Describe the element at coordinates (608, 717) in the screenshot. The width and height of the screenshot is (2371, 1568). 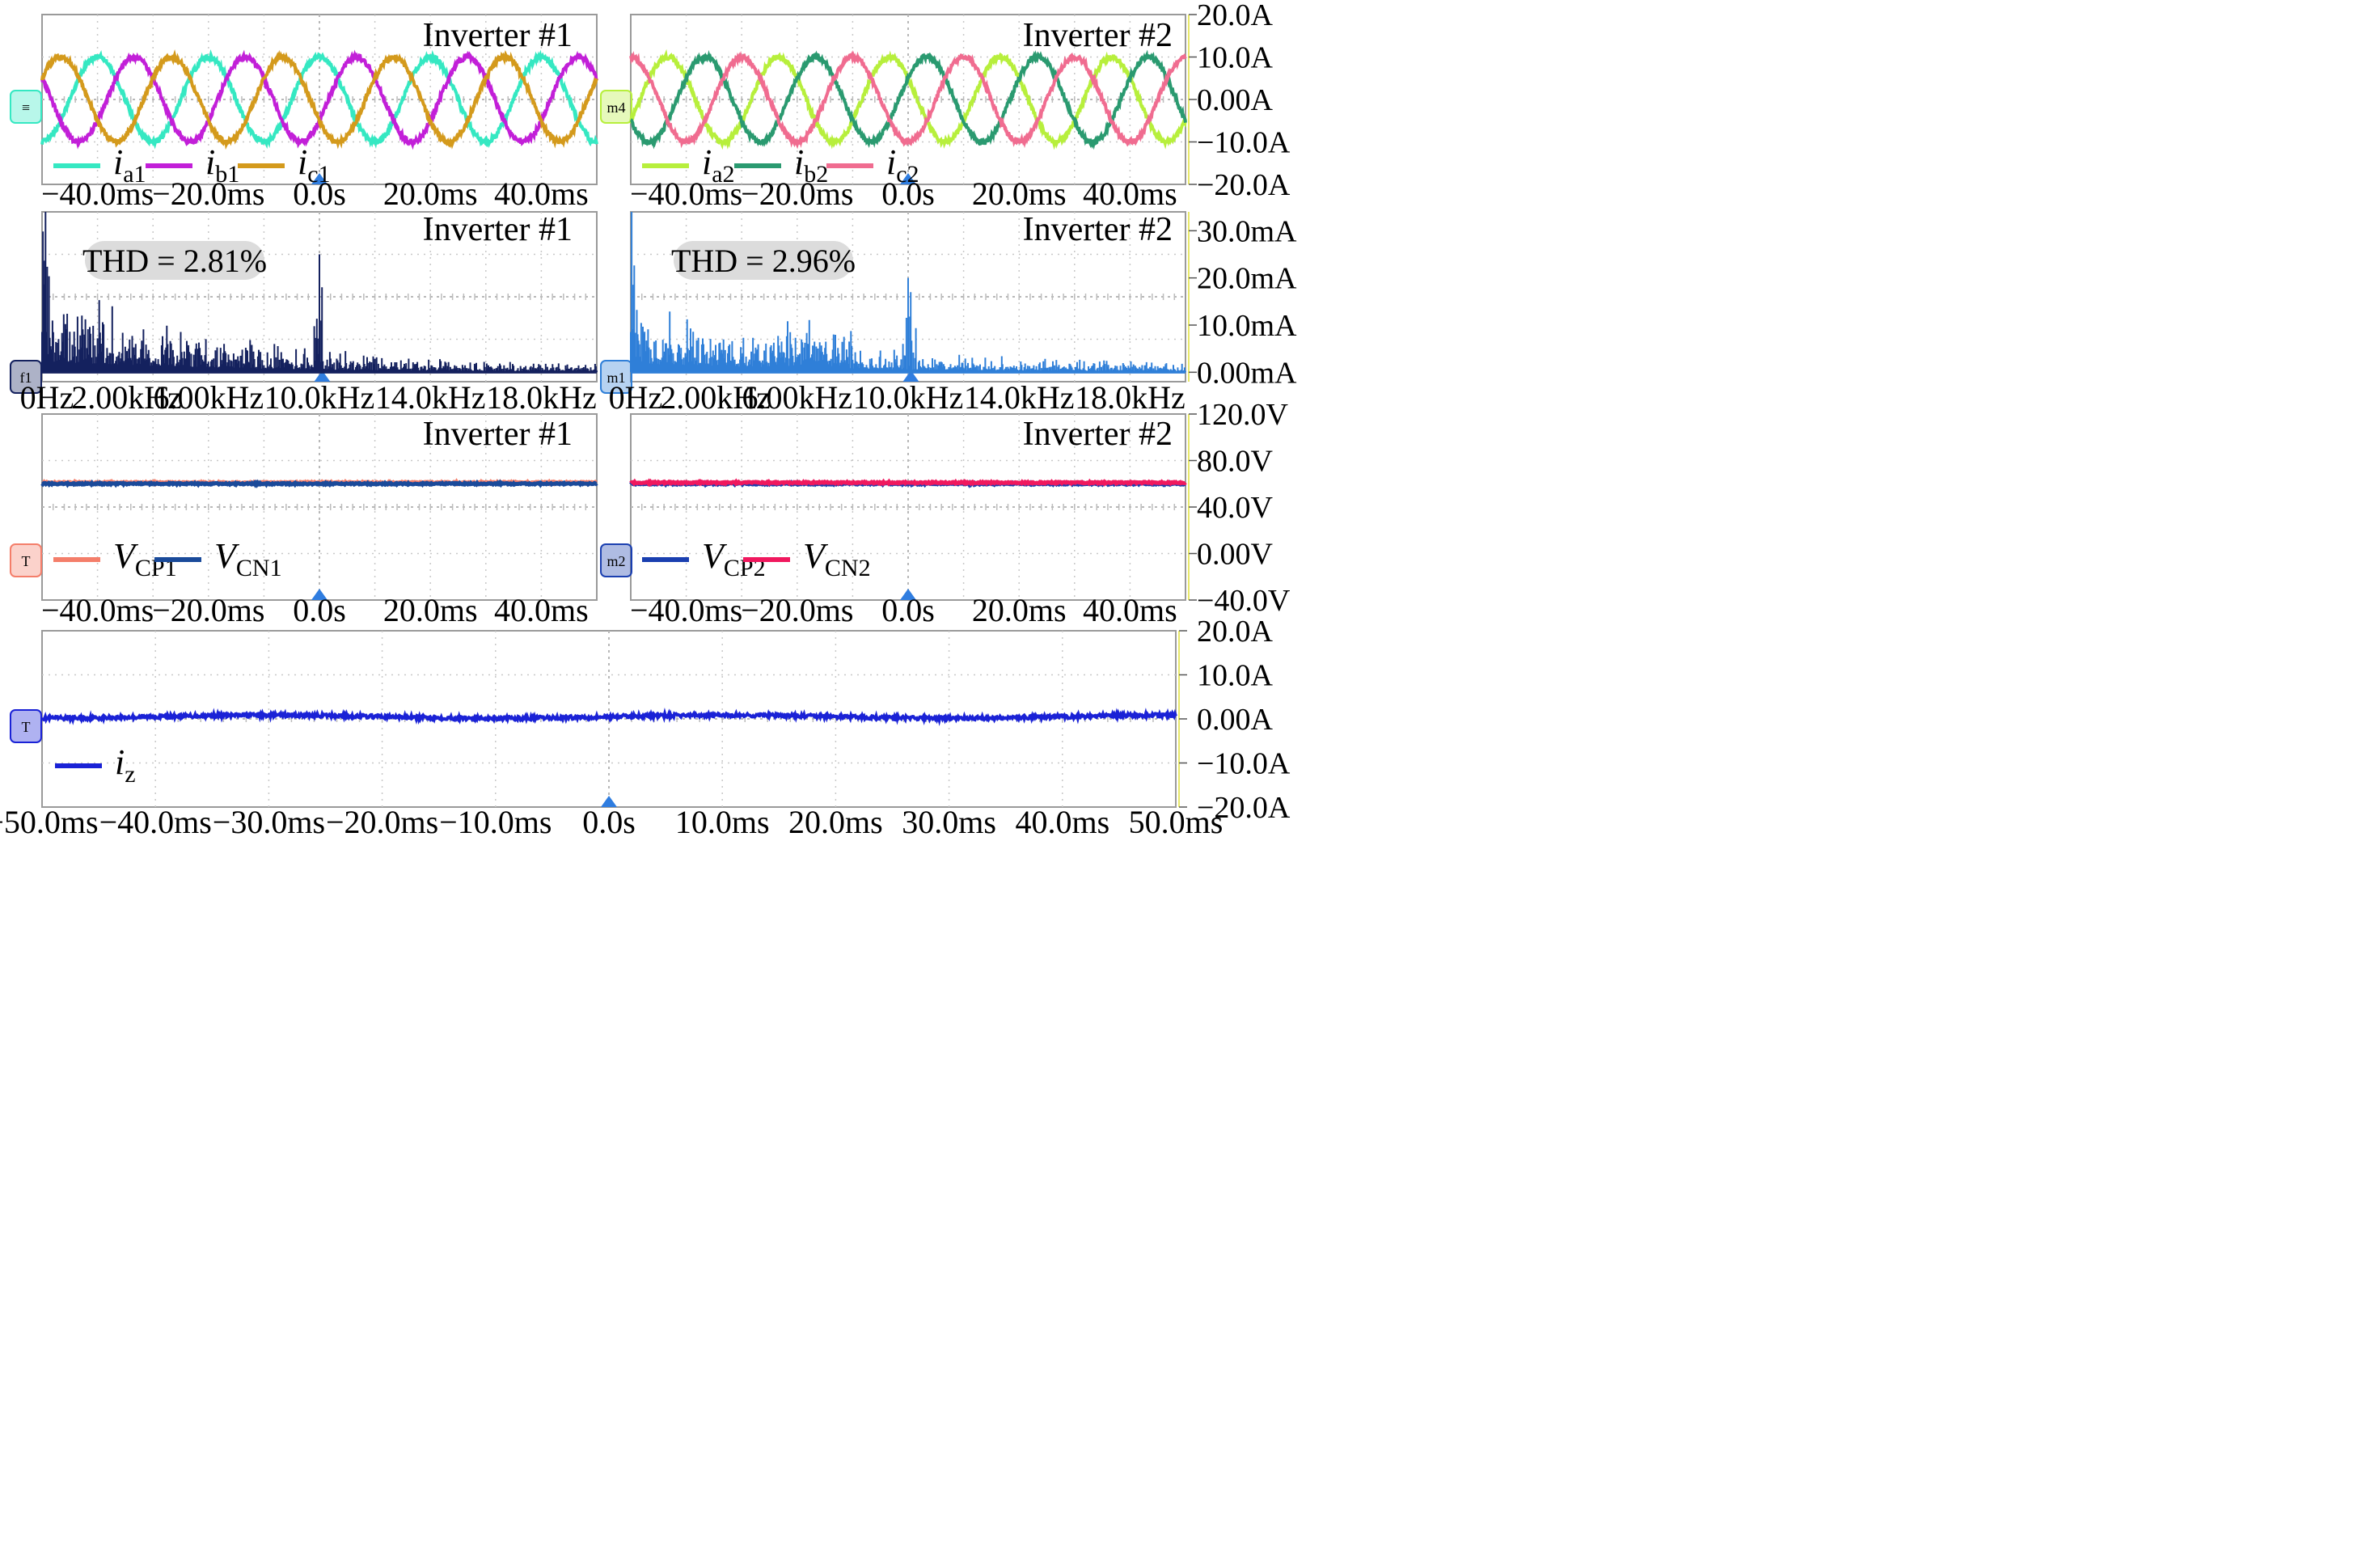
I see `series-line-z` at that location.